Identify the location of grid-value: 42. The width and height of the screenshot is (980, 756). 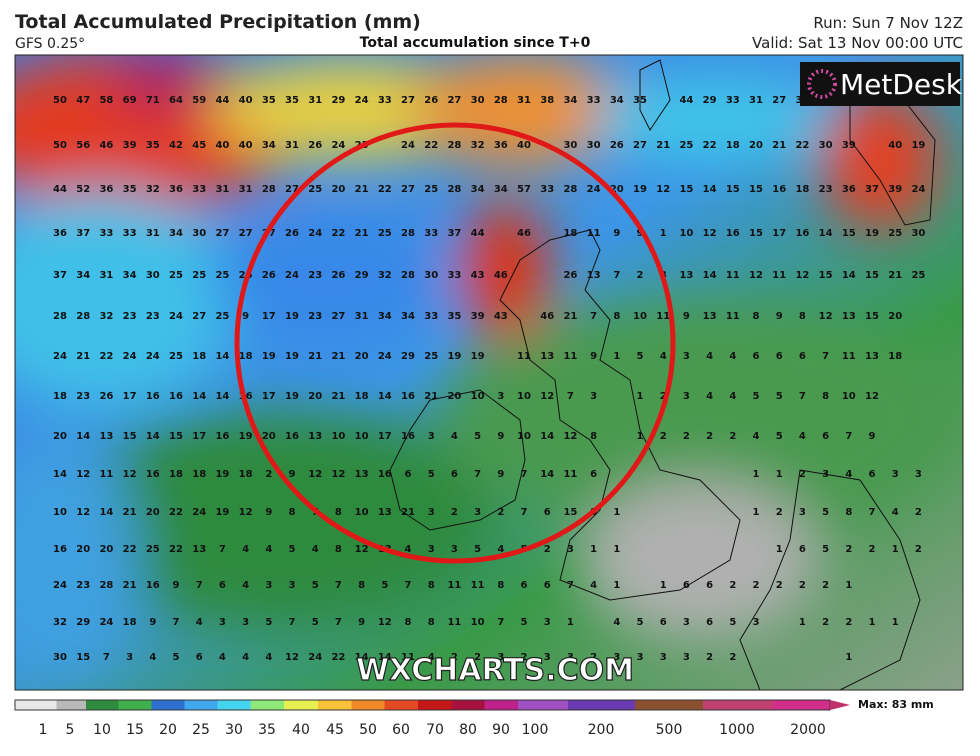
(176, 145).